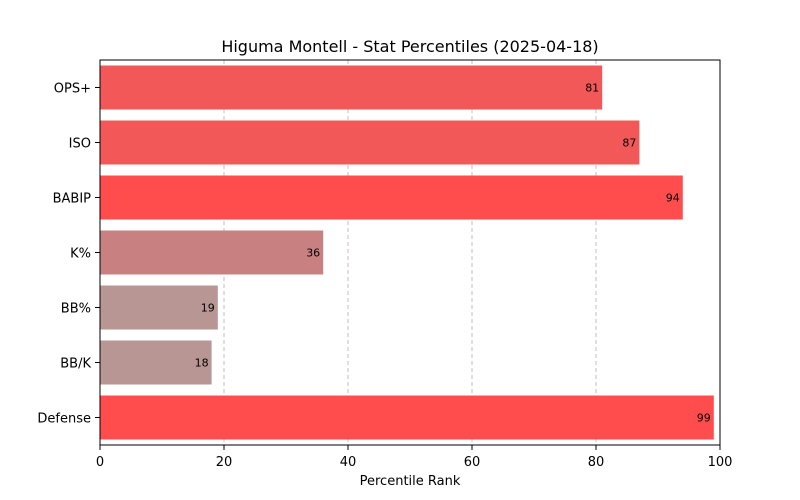 Image resolution: width=800 pixels, height=500 pixels. What do you see at coordinates (156, 362) in the screenshot?
I see `bar-bb-k` at bounding box center [156, 362].